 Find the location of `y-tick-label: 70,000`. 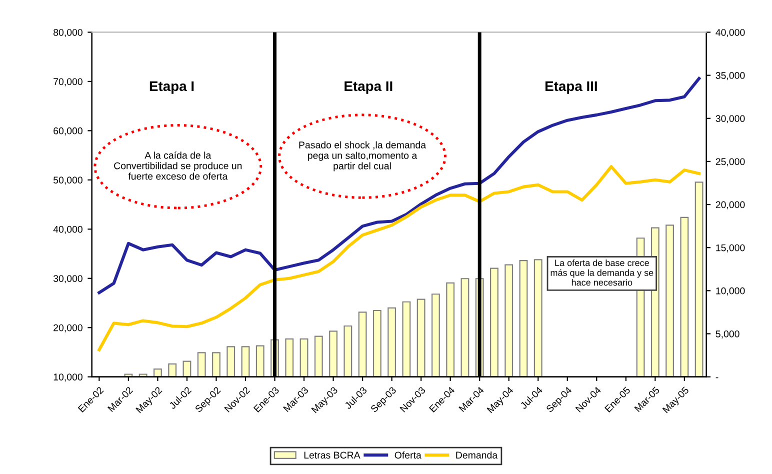

y-tick-label: 70,000 is located at coordinates (68, 82).